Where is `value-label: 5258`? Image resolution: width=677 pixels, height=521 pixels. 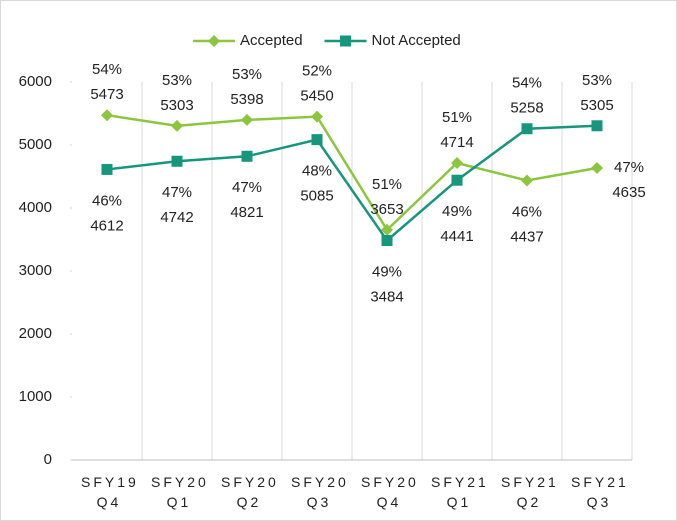
value-label: 5258 is located at coordinates (526, 108).